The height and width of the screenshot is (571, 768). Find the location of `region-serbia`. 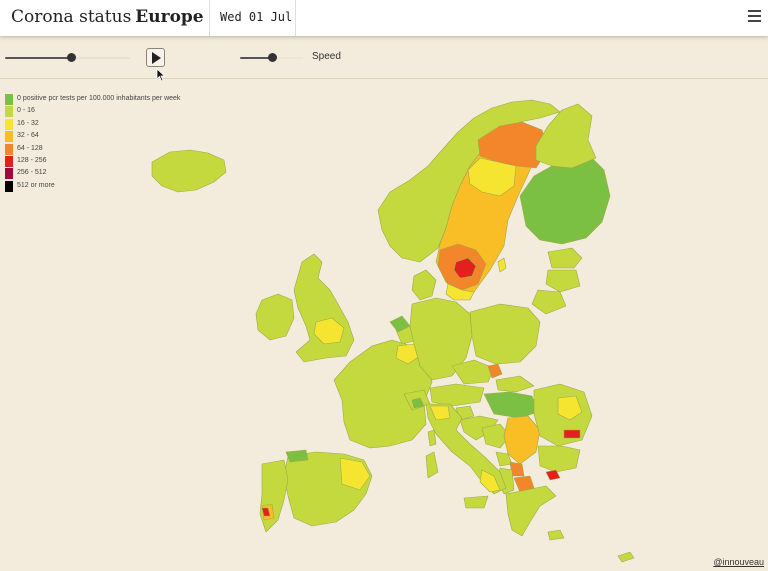

region-serbia is located at coordinates (522, 440).